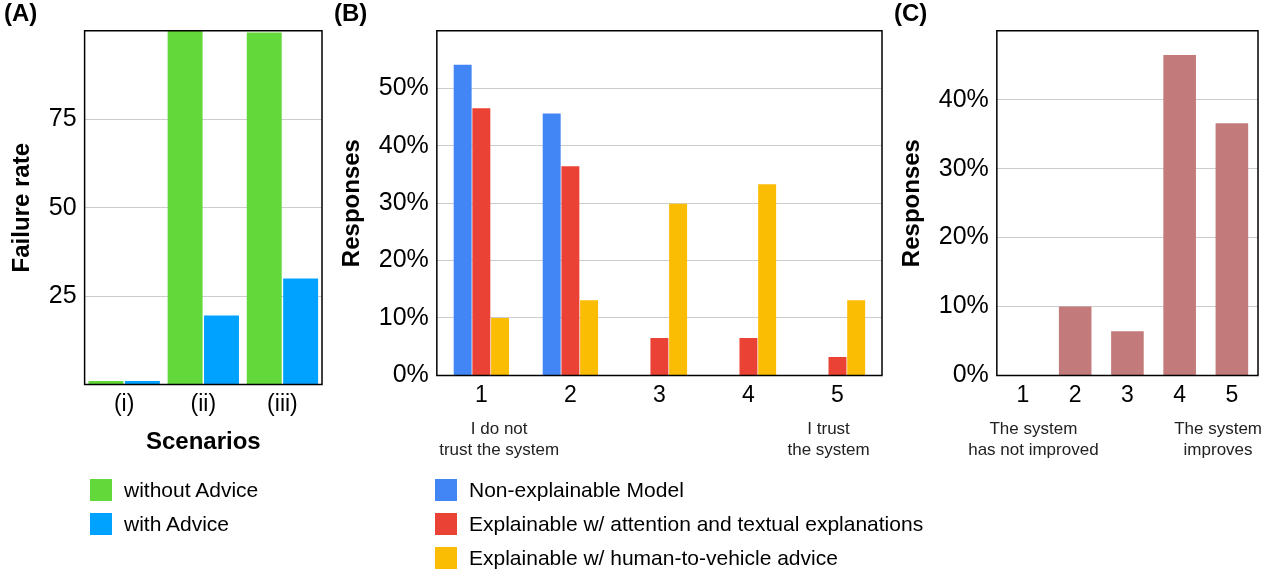 The width and height of the screenshot is (1266, 573). Describe the element at coordinates (1218, 439) in the screenshot. I see `text: The system improves` at that location.